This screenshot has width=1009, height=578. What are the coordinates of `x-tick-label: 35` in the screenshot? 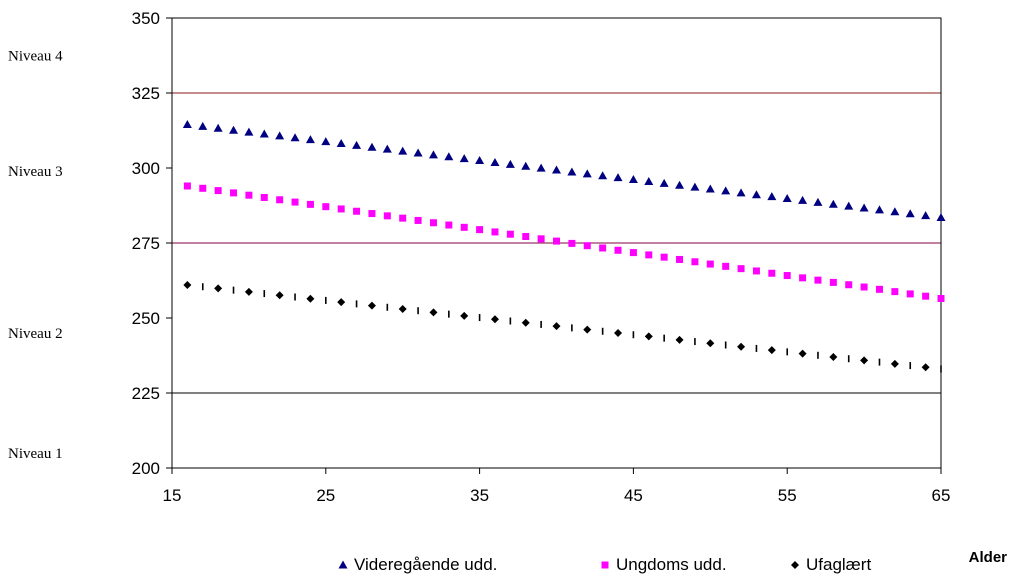 It's located at (479, 495).